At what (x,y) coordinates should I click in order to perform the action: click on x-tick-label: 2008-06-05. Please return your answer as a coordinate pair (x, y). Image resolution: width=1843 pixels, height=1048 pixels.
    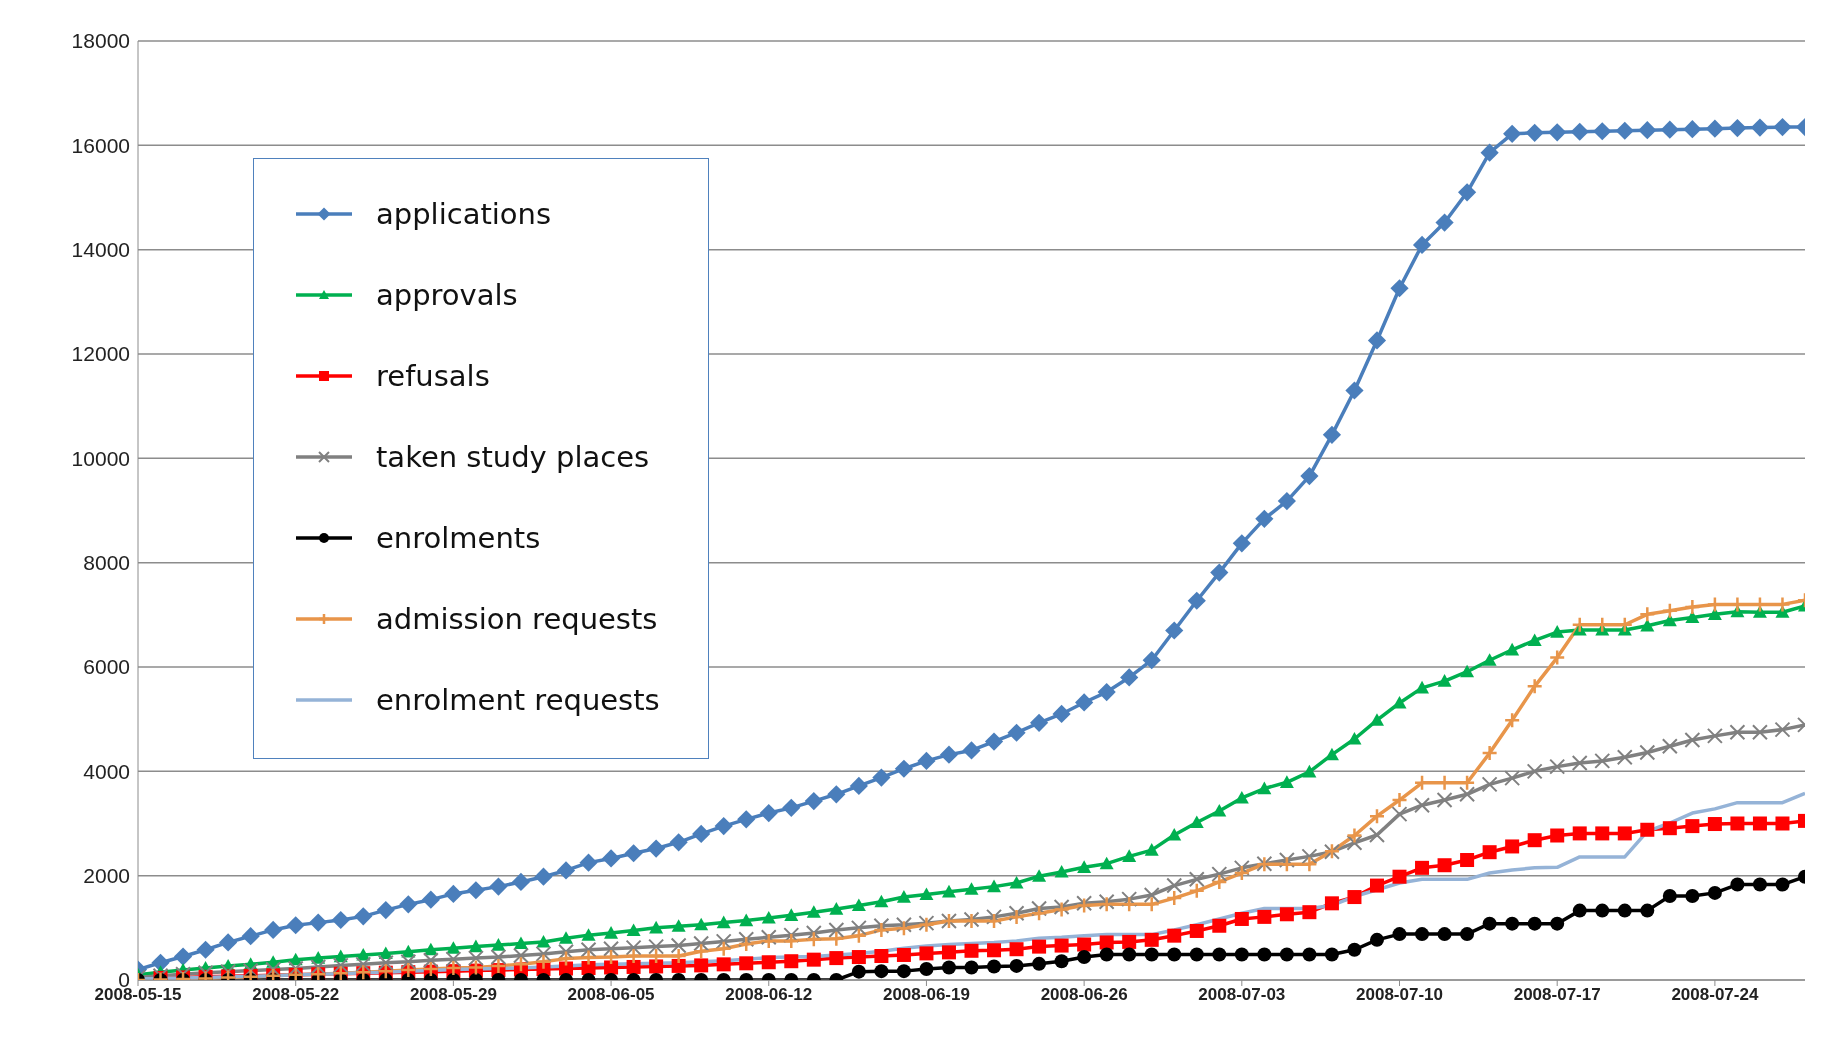
    Looking at the image, I should click on (611, 995).